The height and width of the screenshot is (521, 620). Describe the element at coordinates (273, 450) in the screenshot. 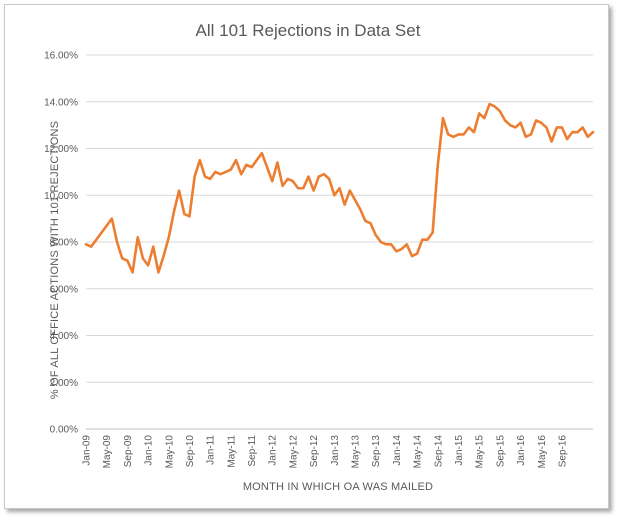

I see `x-tick-label: Jan-12` at that location.